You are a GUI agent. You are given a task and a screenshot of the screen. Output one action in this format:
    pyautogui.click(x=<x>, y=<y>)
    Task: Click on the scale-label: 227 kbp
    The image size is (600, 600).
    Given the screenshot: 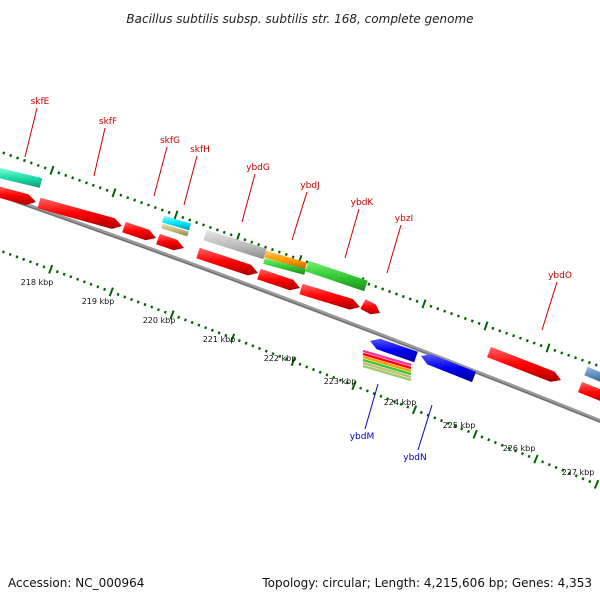 What is the action you would take?
    pyautogui.click(x=578, y=472)
    